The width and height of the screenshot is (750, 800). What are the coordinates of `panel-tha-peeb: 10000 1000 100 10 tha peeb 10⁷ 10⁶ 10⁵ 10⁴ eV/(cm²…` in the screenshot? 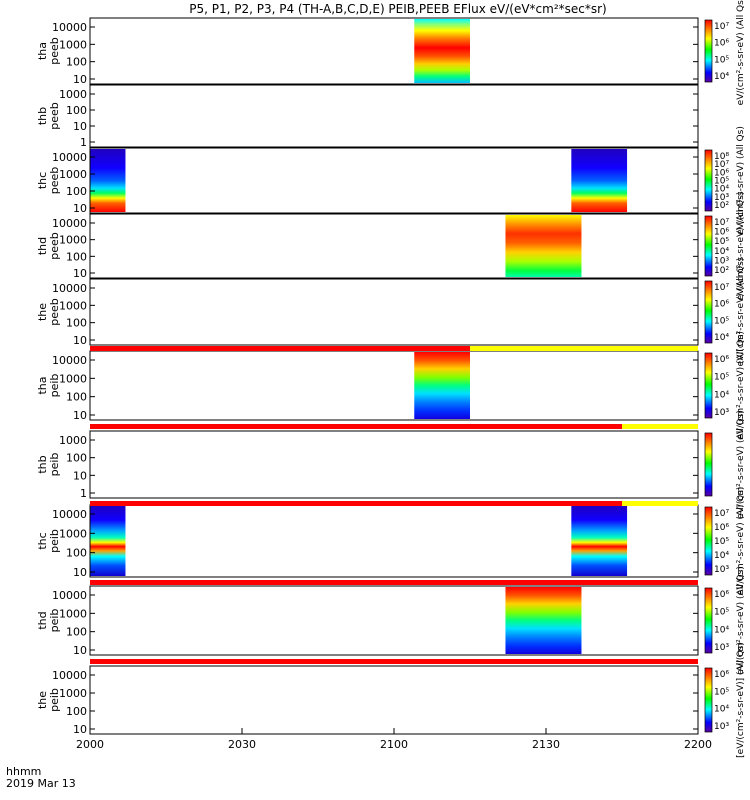 It's located at (391, 52).